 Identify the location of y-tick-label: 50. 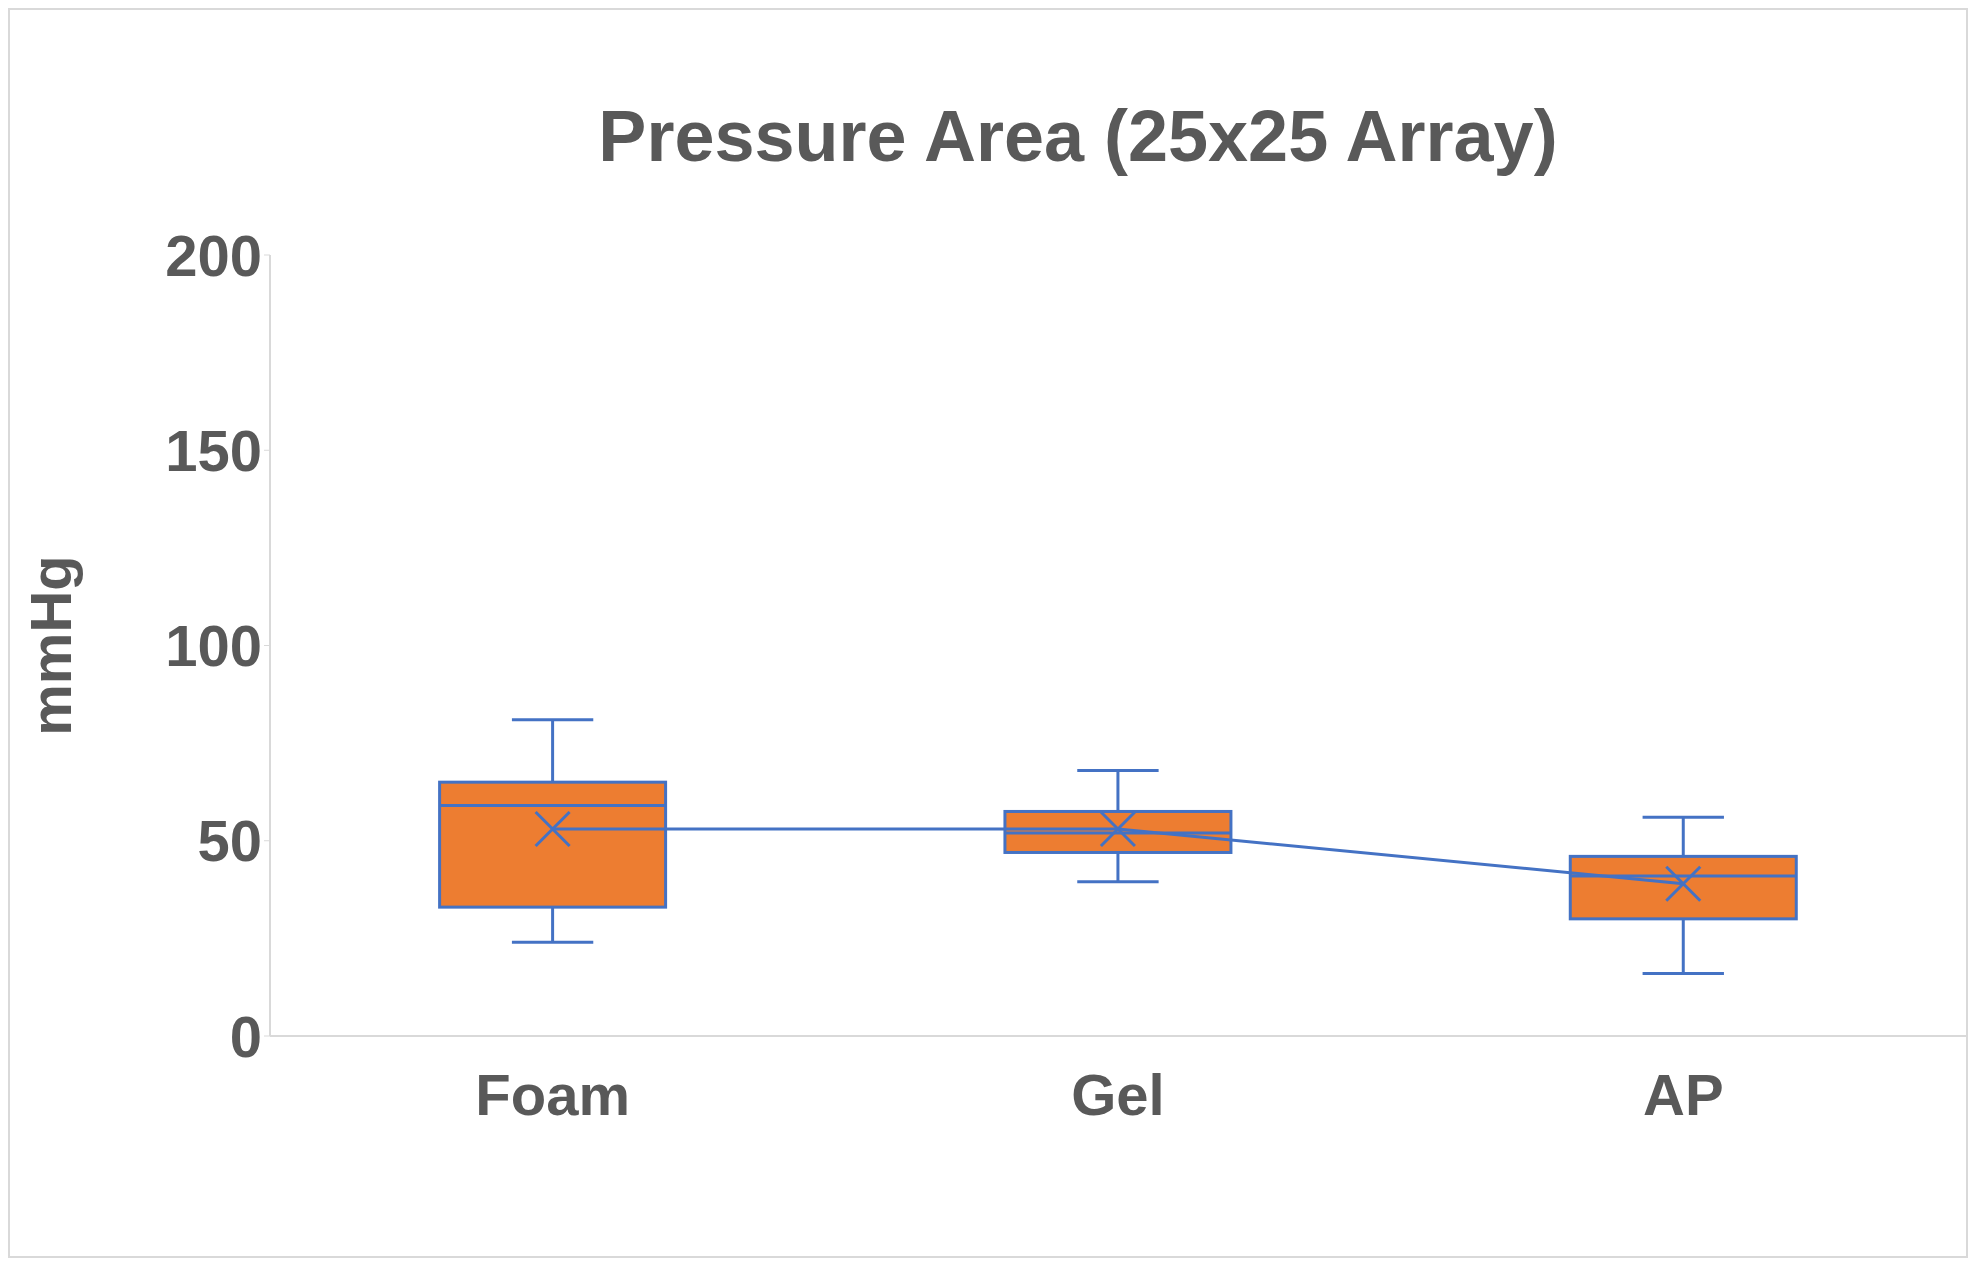
(229, 841).